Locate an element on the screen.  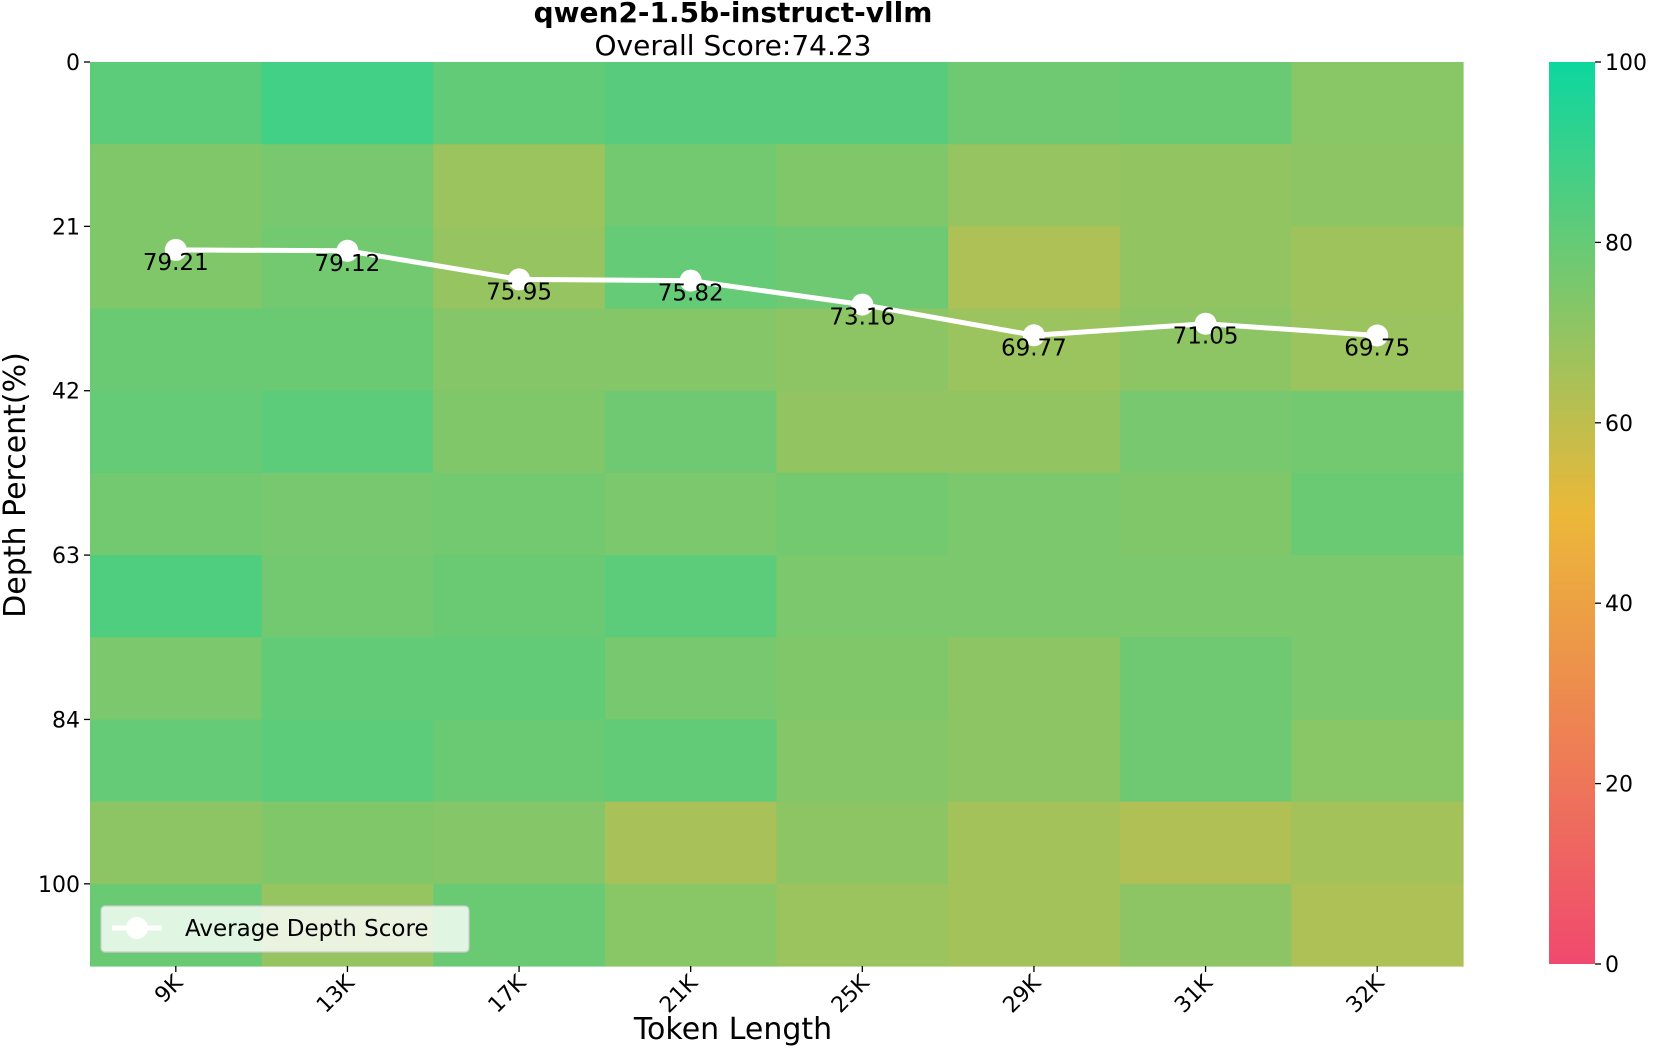
colorbar-tick-label: 0 is located at coordinates (1612, 965).